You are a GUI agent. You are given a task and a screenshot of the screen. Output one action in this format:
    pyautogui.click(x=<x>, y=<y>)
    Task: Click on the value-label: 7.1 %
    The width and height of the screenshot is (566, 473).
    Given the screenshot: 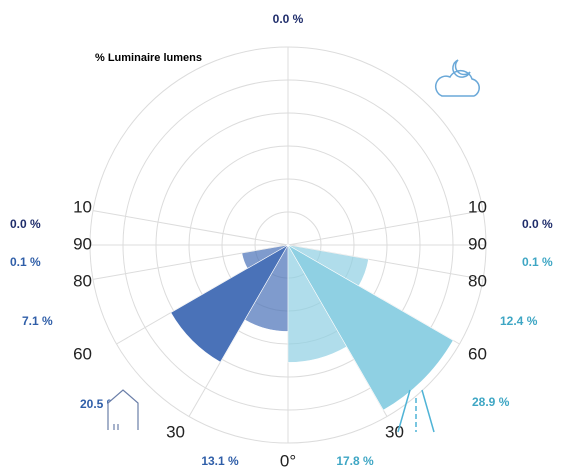 What is the action you would take?
    pyautogui.click(x=37, y=321)
    